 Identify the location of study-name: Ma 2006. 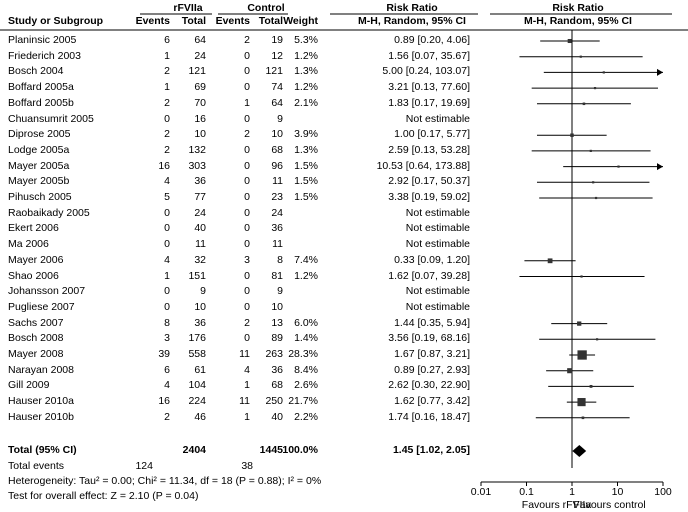
(28, 244).